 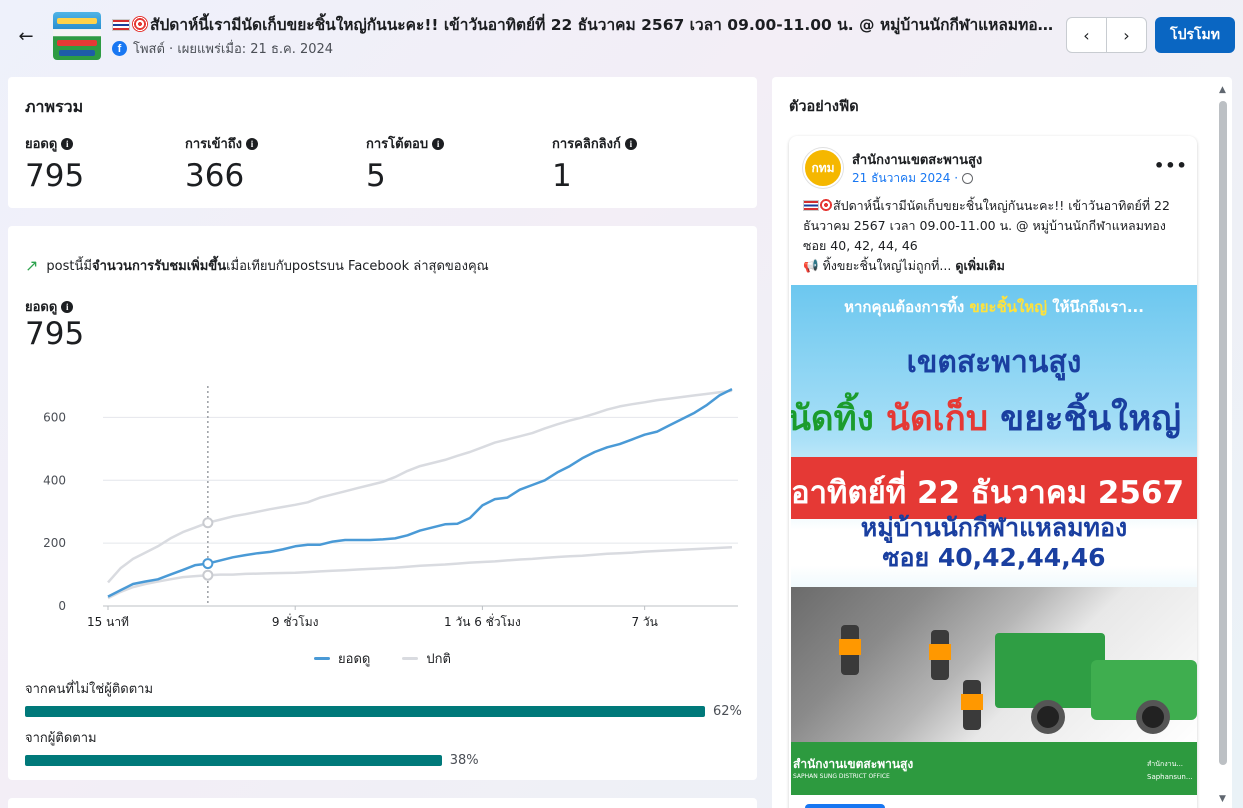 I want to click on post-date: 21 ธันวาคม 2024 ·, so click(x=913, y=178).